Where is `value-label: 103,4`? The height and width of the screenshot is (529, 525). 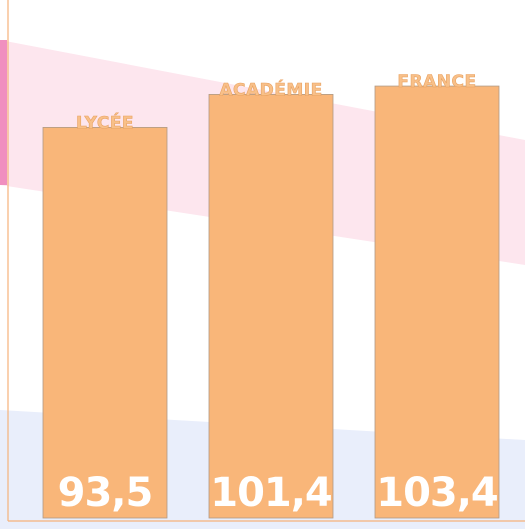
value-label: 103,4 is located at coordinates (437, 493).